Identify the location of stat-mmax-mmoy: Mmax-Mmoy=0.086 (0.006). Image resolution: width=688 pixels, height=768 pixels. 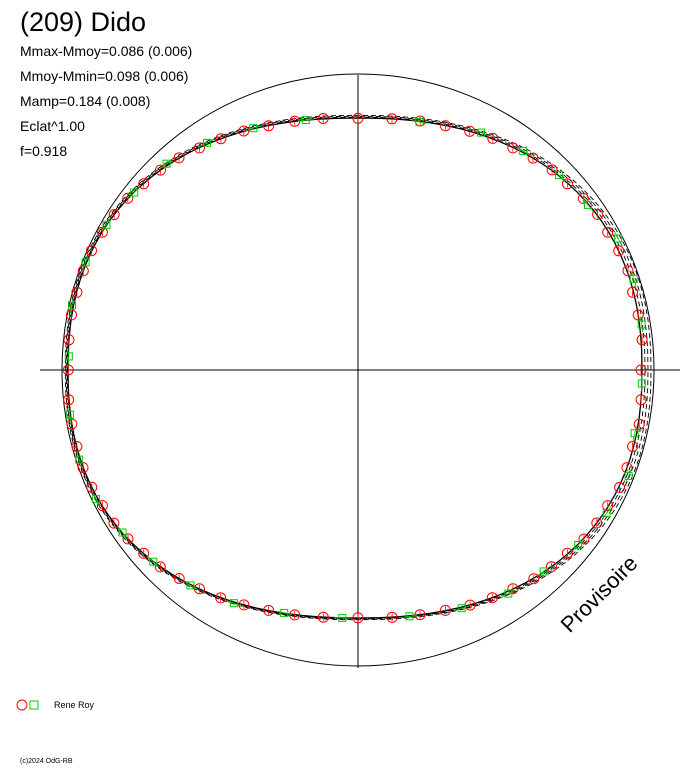
(106, 51).